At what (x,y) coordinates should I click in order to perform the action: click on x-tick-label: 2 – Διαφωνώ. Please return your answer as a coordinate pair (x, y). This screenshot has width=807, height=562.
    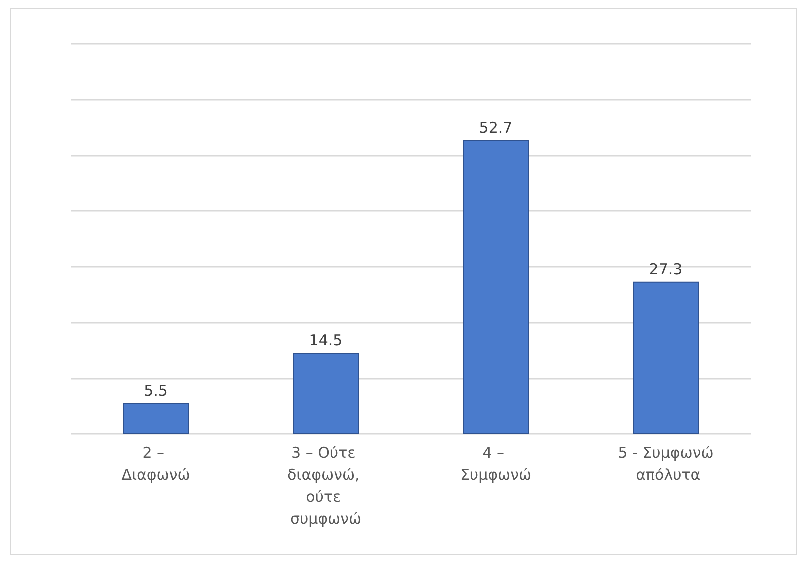
    Looking at the image, I should click on (156, 464).